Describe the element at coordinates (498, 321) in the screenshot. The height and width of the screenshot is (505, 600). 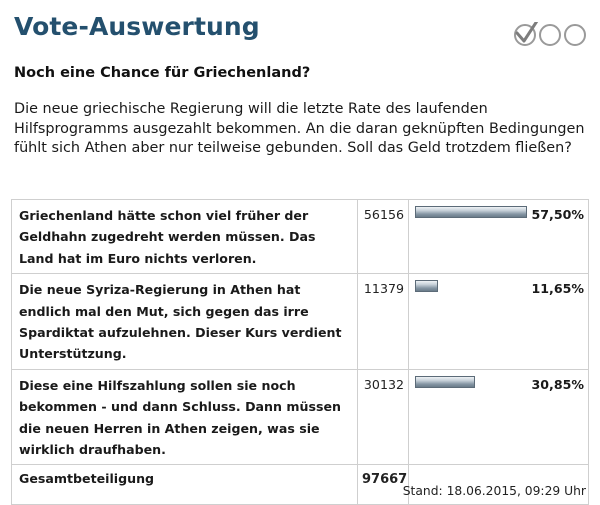
I see `result-bar-cell: 11,65%` at that location.